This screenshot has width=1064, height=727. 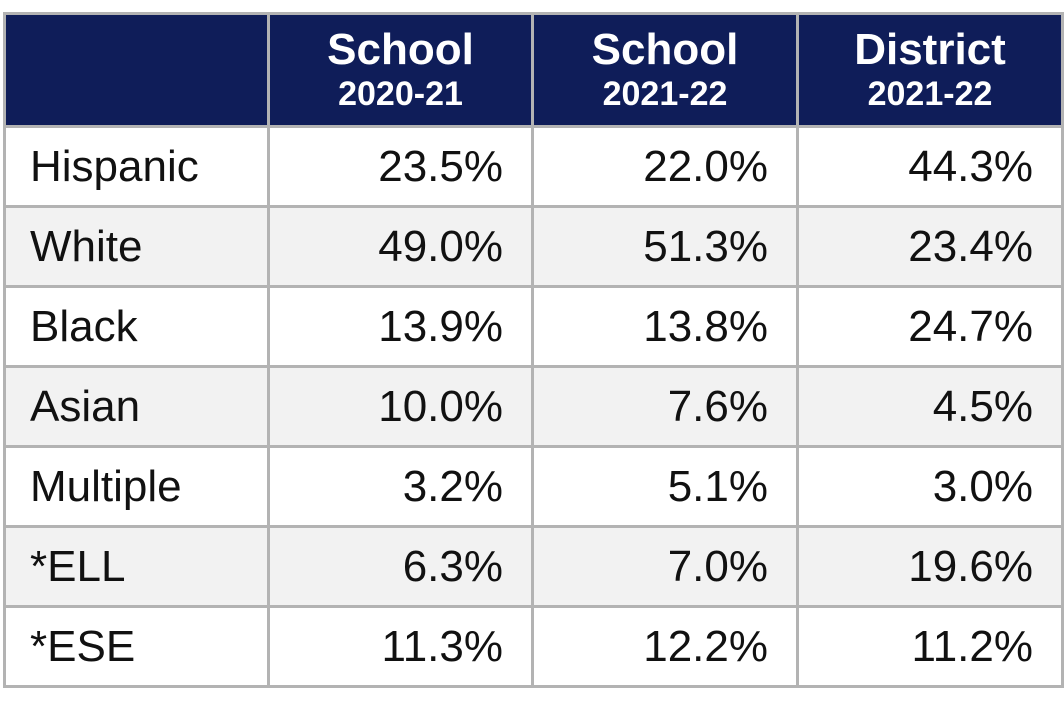 What do you see at coordinates (136, 166) in the screenshot?
I see `row-label: Hispanic` at bounding box center [136, 166].